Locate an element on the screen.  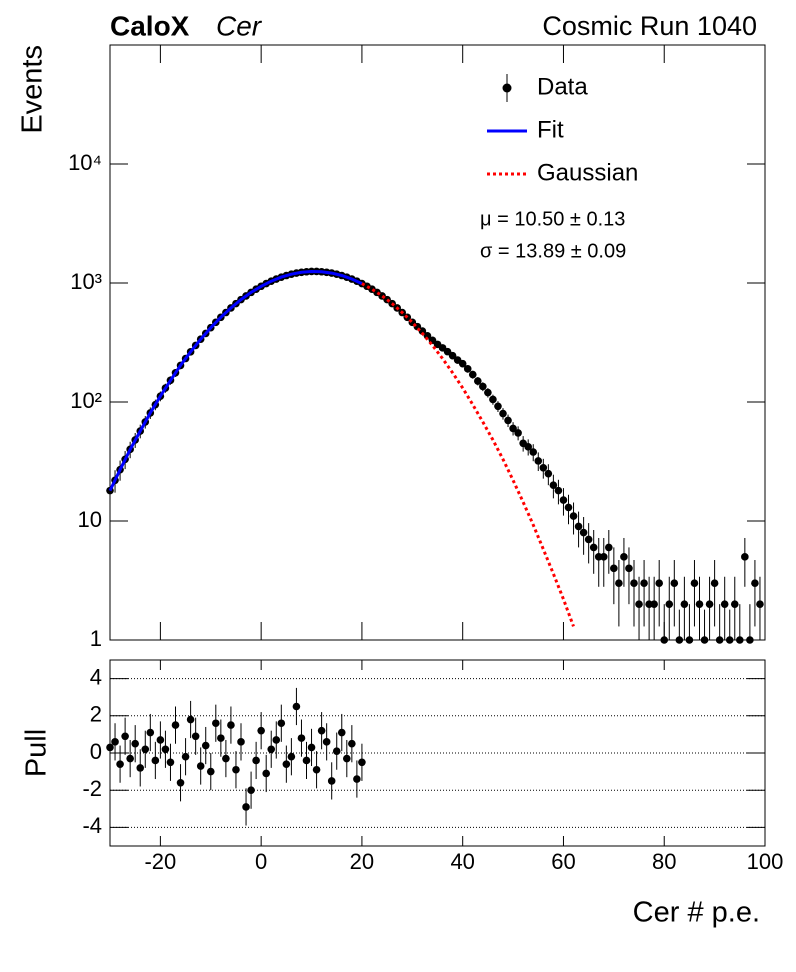
chart-title: CaloX is located at coordinates (150, 25).